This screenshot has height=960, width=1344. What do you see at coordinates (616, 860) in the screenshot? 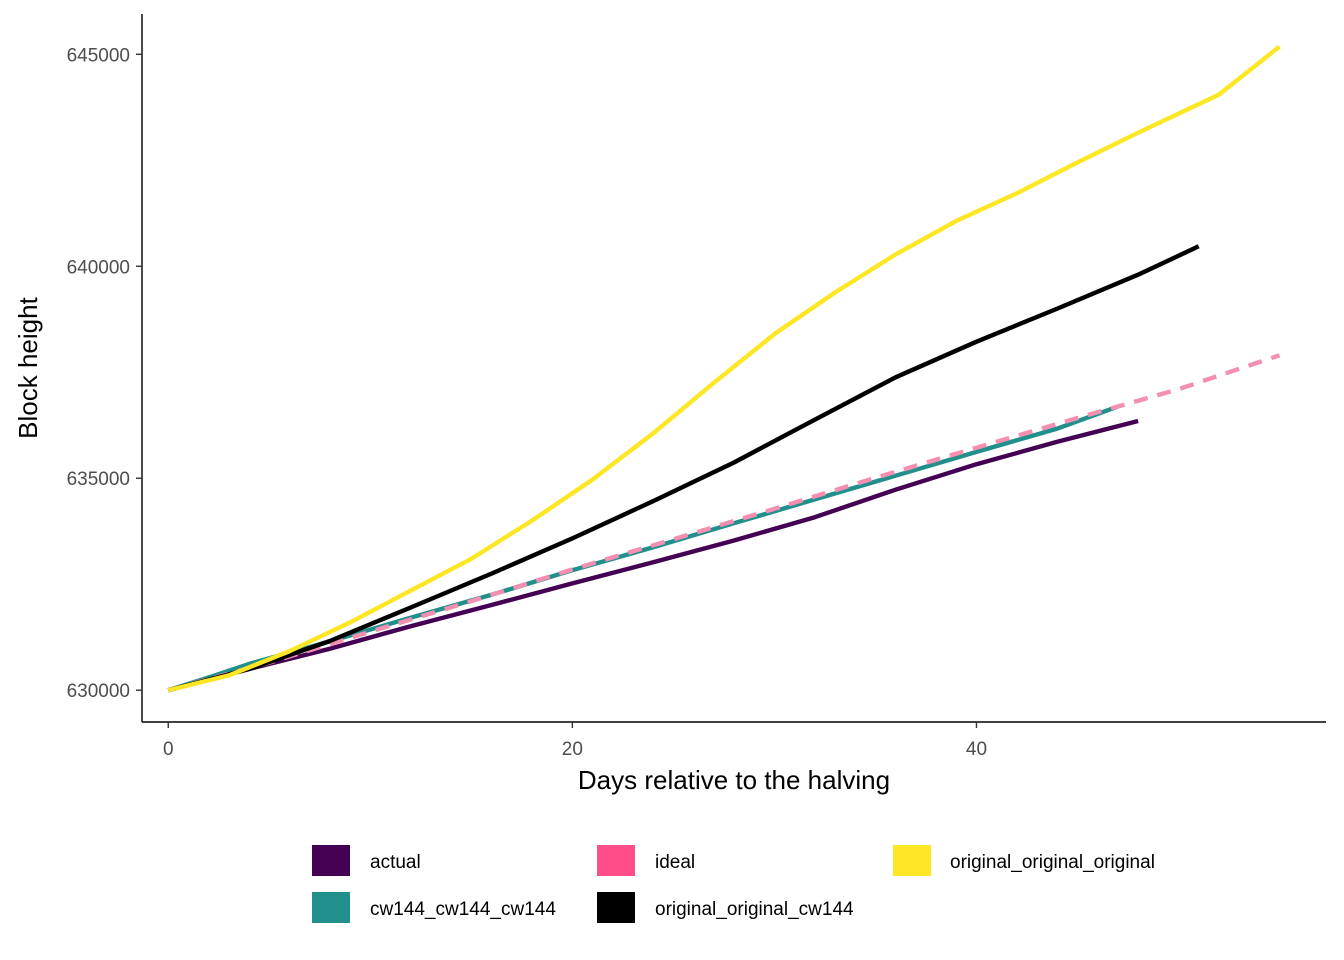
I see `legend-key-ideal` at bounding box center [616, 860].